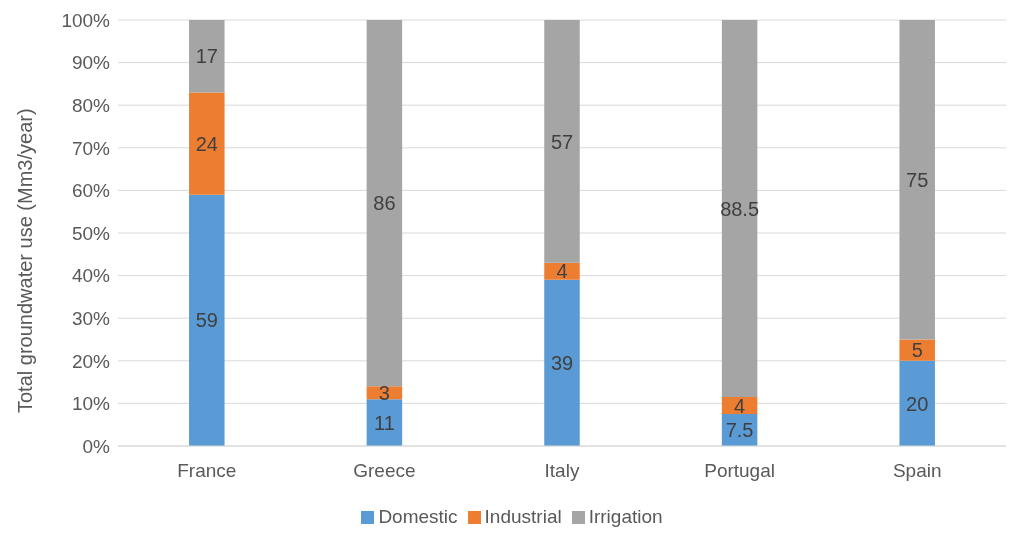 This screenshot has width=1024, height=540. I want to click on y-tick-label: 80%, so click(91, 105).